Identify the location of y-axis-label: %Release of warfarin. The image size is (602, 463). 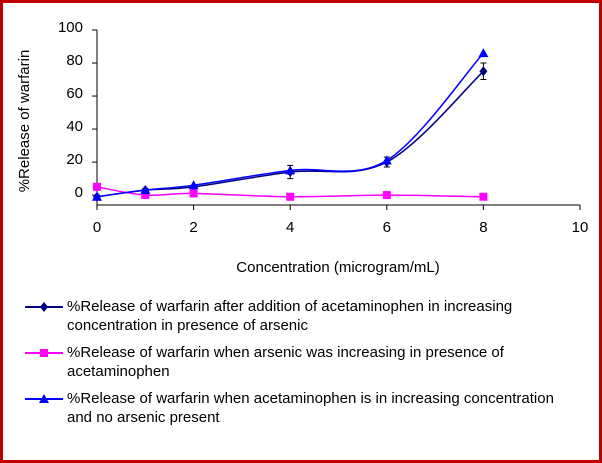
(24, 121).